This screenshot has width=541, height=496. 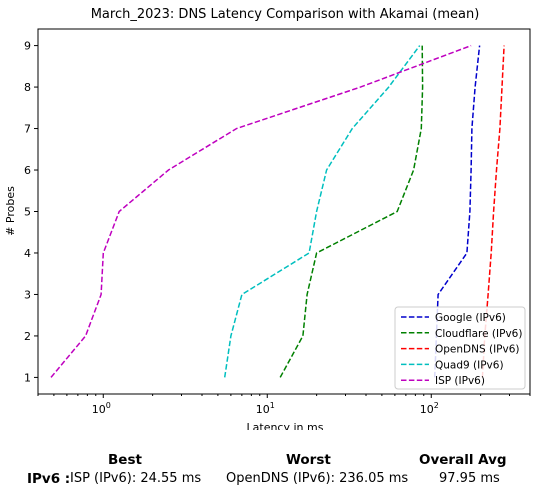 What do you see at coordinates (308, 460) in the screenshot?
I see `worst-header: Worst` at bounding box center [308, 460].